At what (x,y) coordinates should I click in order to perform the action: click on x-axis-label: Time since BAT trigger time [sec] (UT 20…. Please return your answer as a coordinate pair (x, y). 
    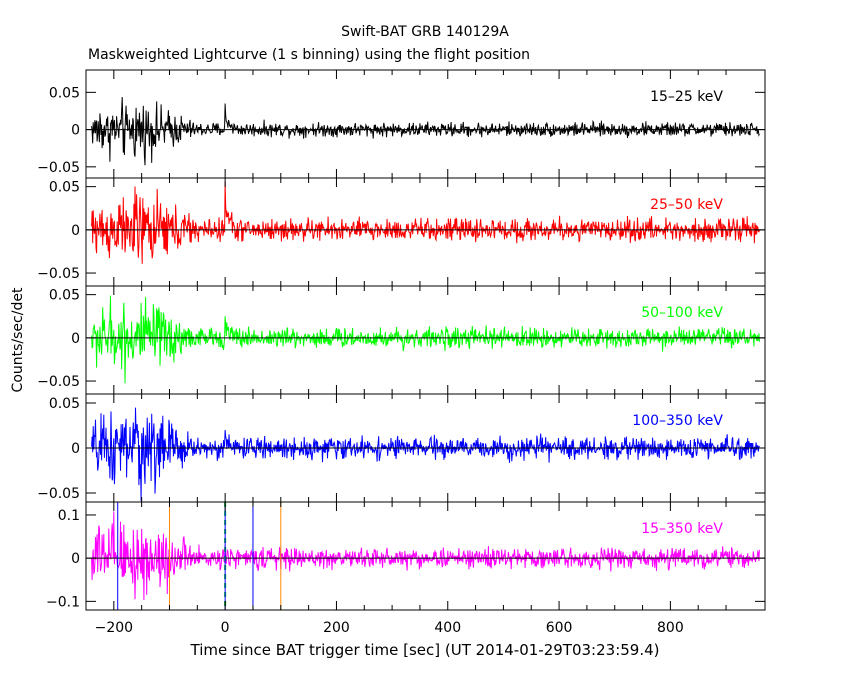
    Looking at the image, I should click on (425, 650).